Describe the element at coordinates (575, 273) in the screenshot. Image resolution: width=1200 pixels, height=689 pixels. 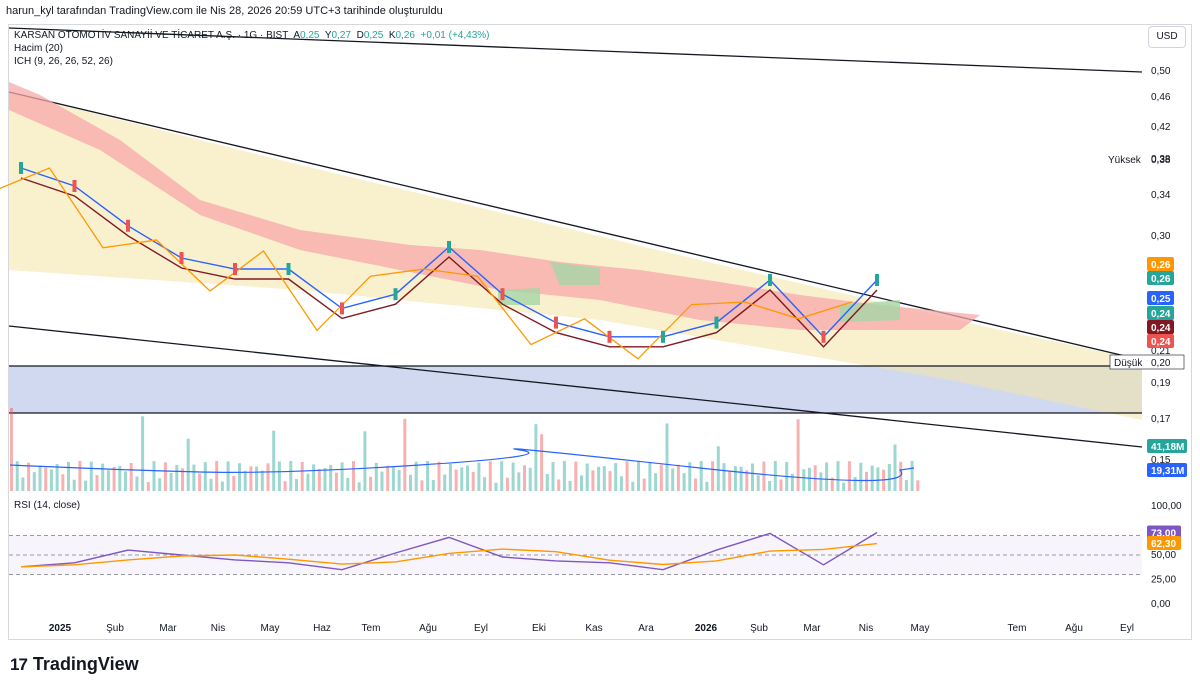
I see `ichimoku-cloud-bullish` at that location.